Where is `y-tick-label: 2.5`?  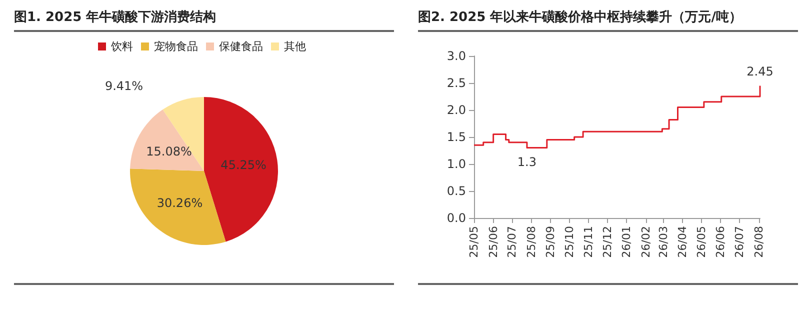 y-tick-label: 2.5 is located at coordinates (456, 83).